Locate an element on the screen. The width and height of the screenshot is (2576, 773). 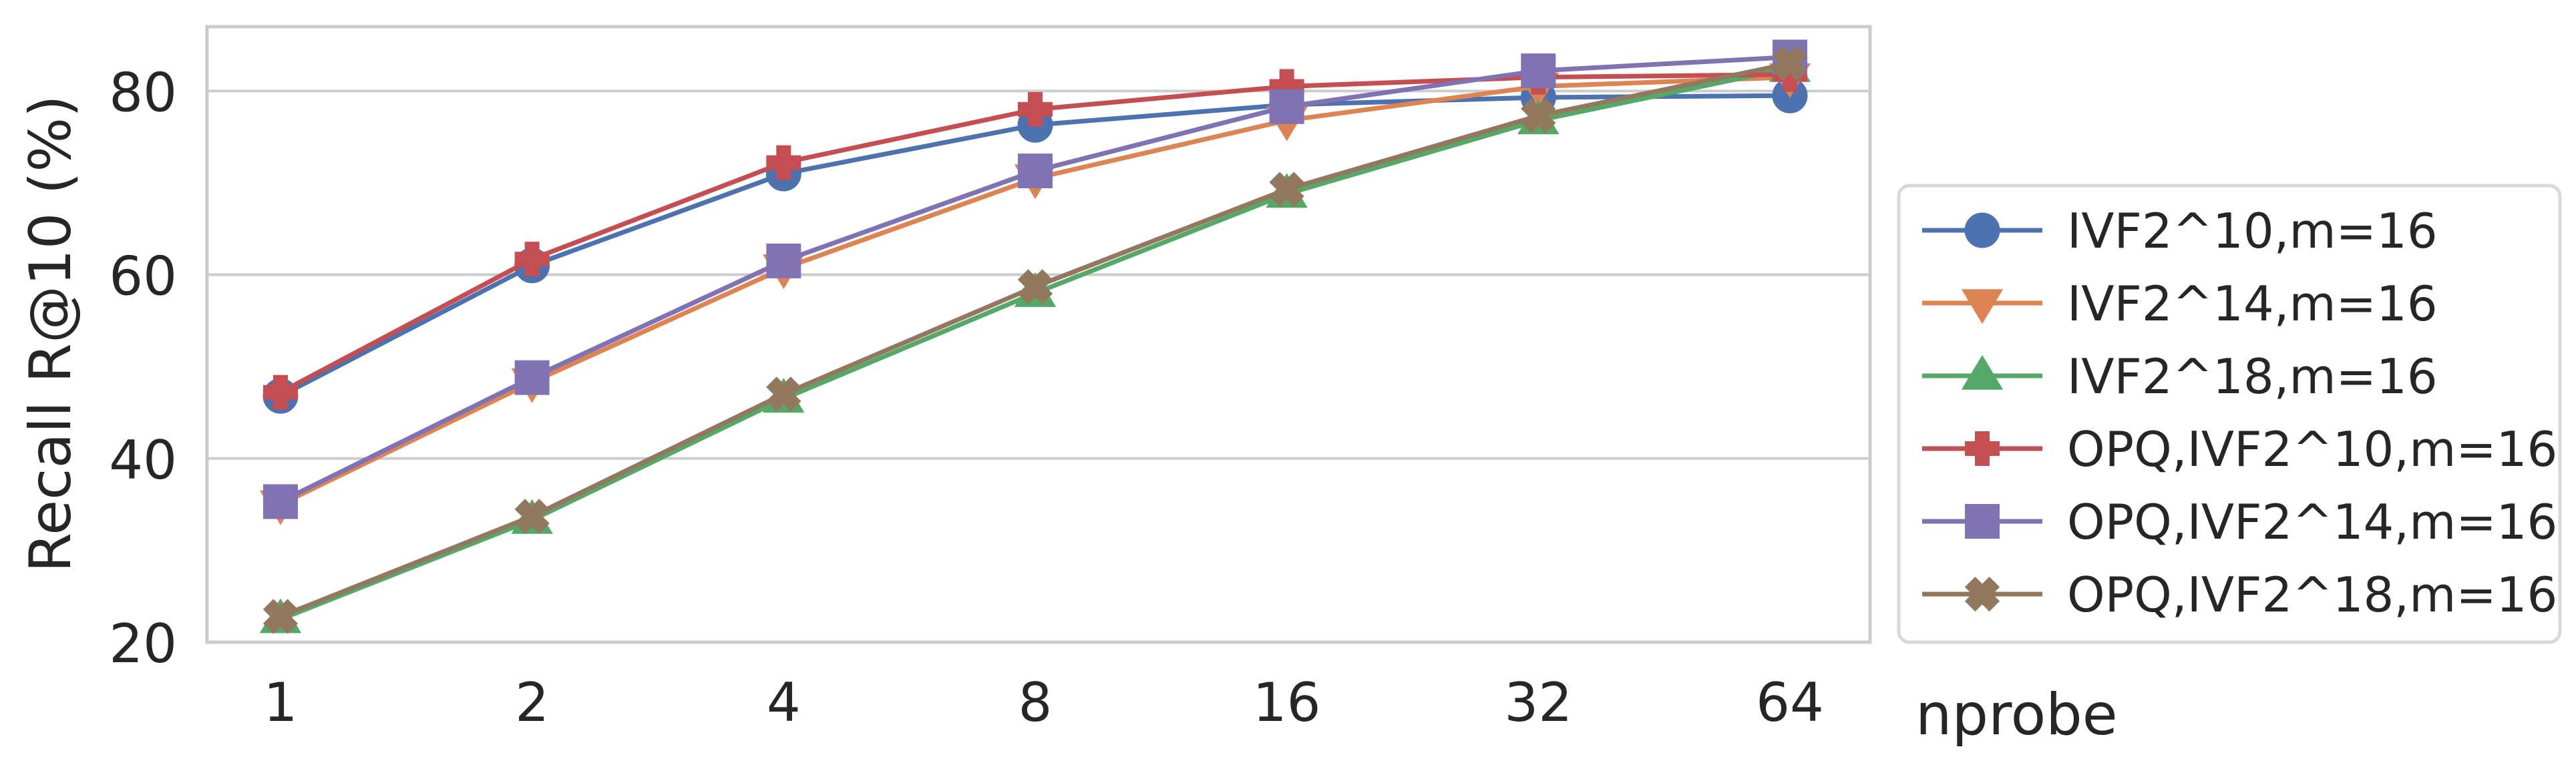
legend-item: OPQ,IVF2^10,m=16 is located at coordinates (2239, 449).